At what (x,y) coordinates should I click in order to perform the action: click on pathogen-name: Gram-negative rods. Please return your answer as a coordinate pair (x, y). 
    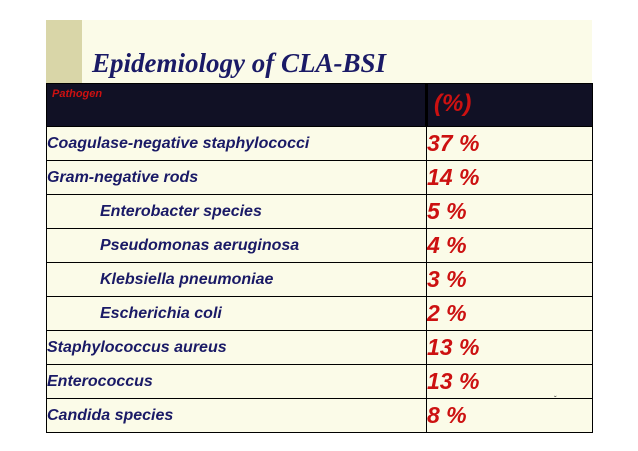
    Looking at the image, I should click on (237, 178).